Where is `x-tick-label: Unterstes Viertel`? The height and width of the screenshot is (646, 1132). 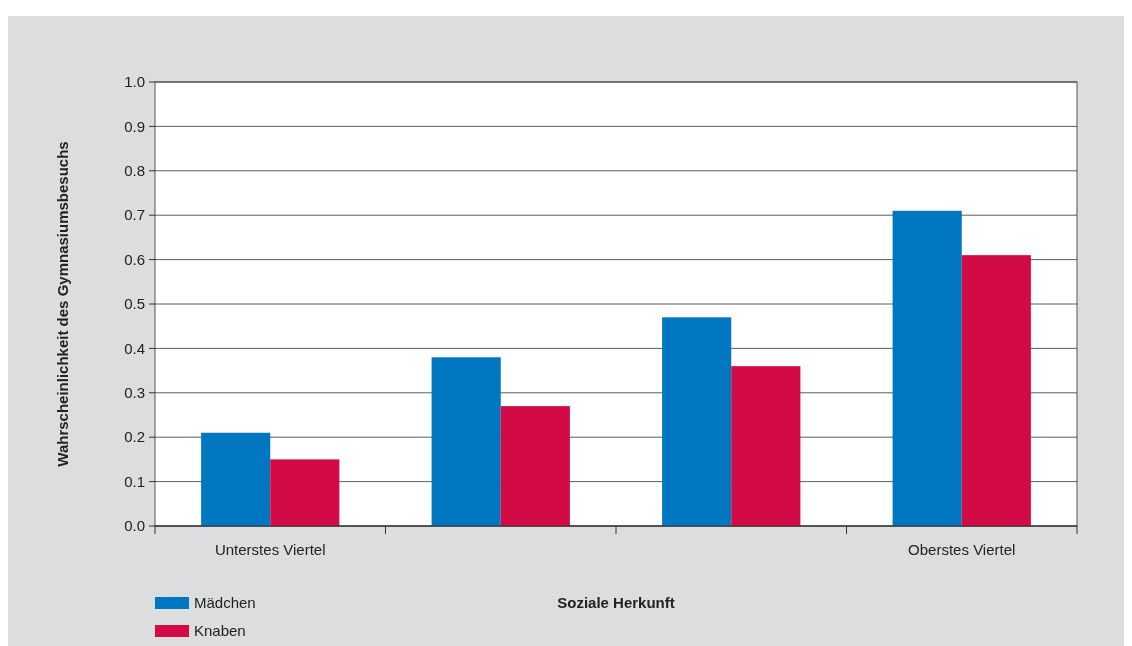
x-tick-label: Unterstes Viertel is located at coordinates (270, 549).